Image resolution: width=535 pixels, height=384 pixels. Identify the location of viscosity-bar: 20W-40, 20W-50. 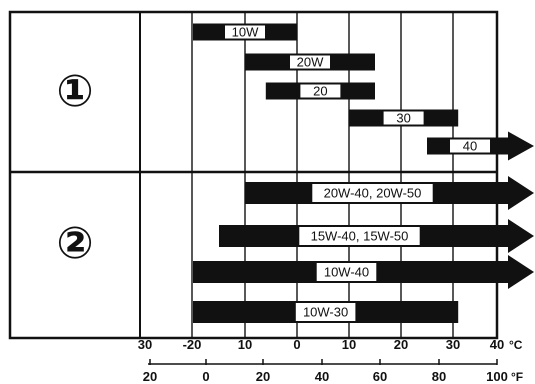
(389, 193).